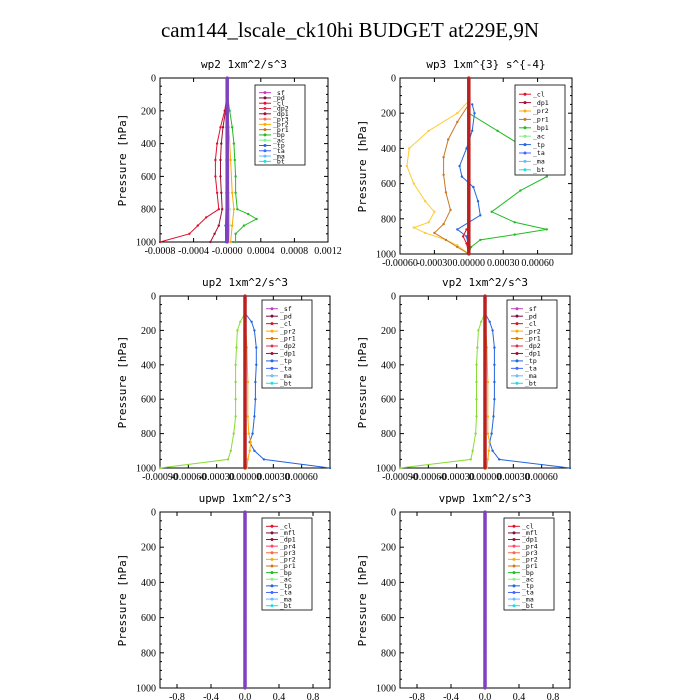  What do you see at coordinates (531, 369) in the screenshot?
I see `legend-label: _ta` at bounding box center [531, 369].